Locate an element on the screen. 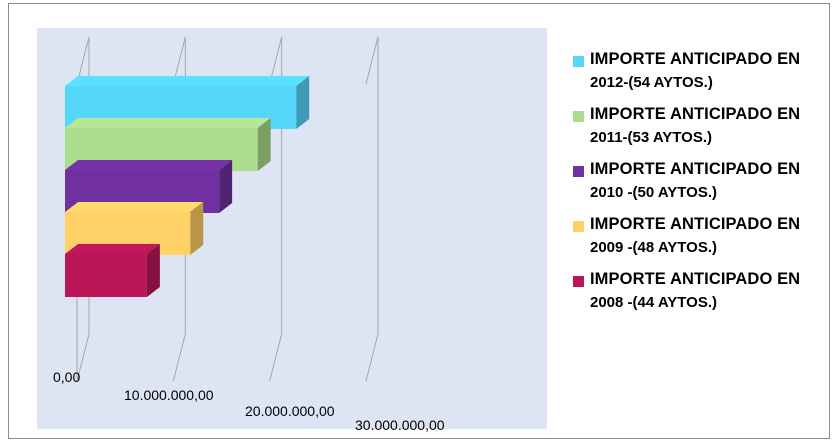  legend-label-line2: 2011-(53 AYTOS.) is located at coordinates (651, 137).